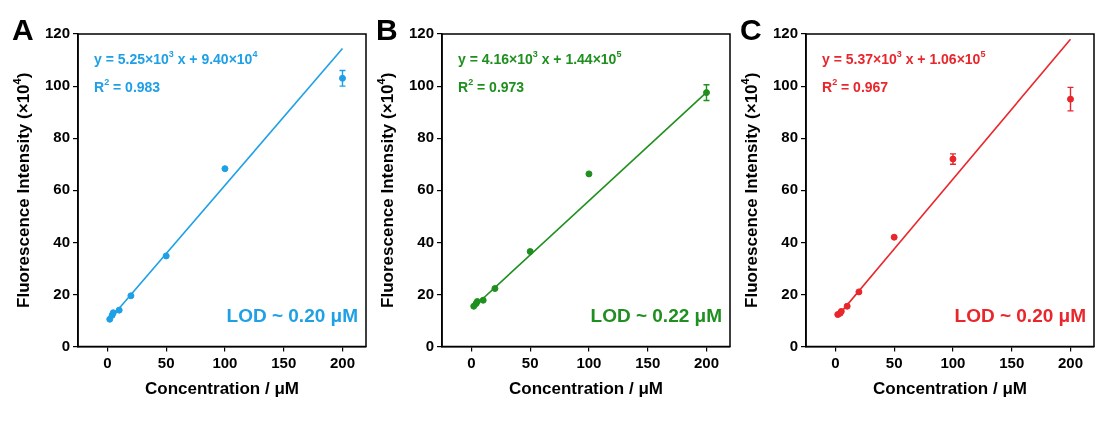  What do you see at coordinates (656, 315) in the screenshot?
I see `annotation: LOD ~ 0.22 μM` at bounding box center [656, 315].